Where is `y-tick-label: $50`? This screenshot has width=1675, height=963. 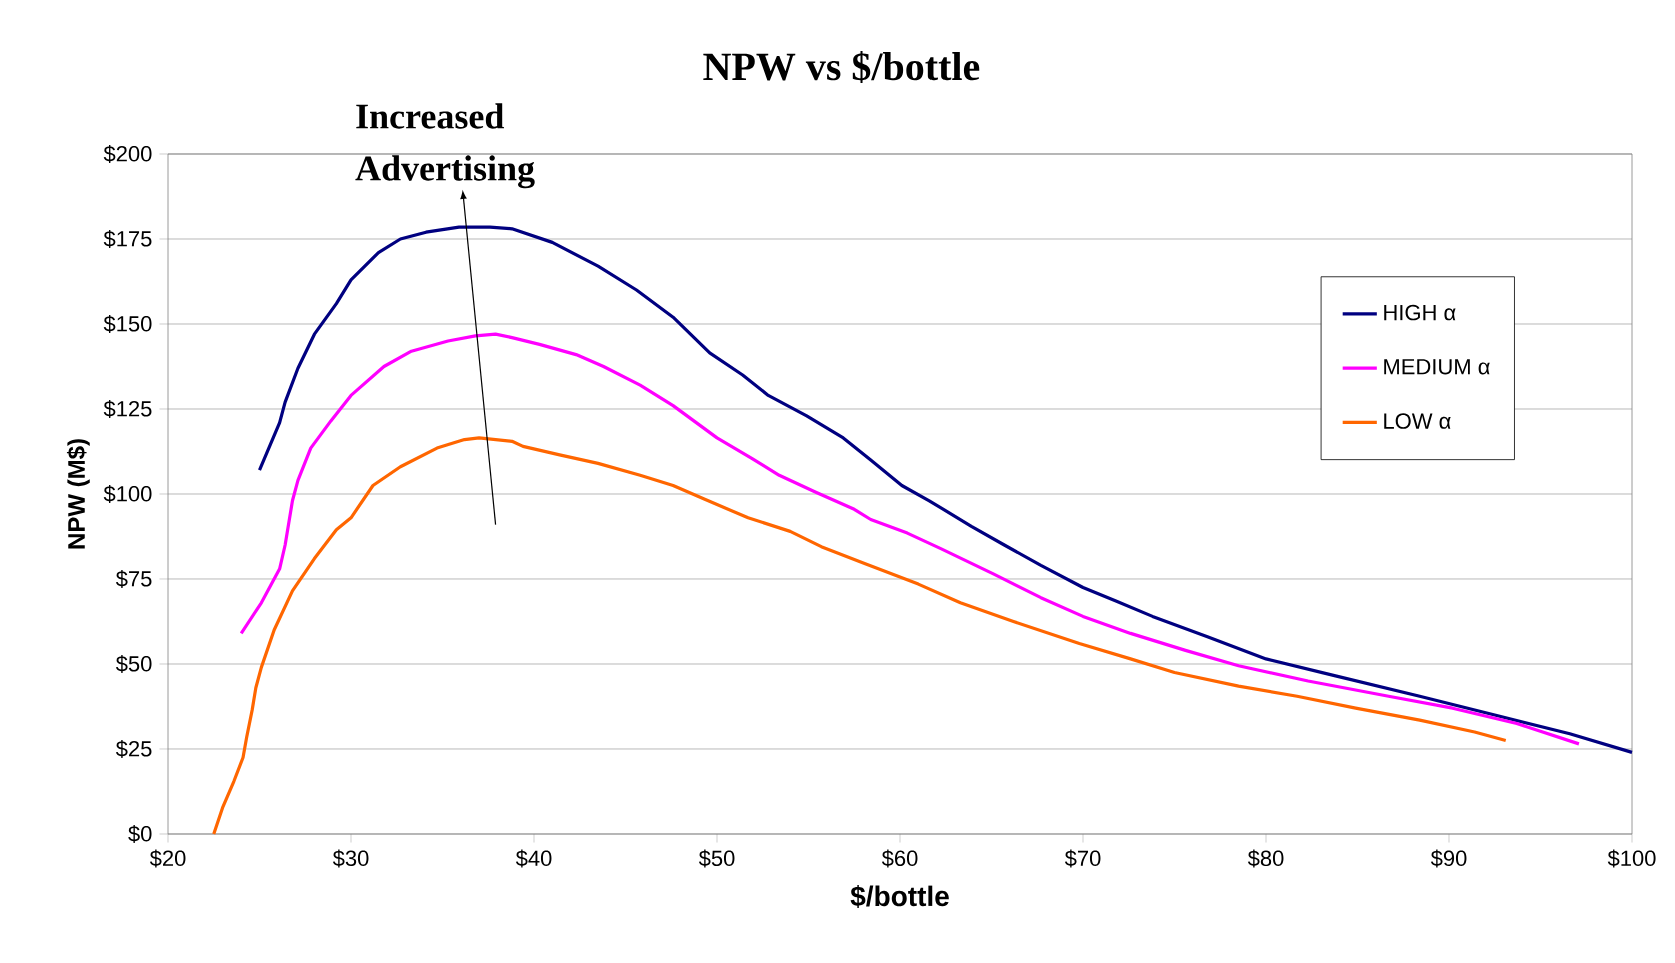 y-tick-label: $50 is located at coordinates (133, 664).